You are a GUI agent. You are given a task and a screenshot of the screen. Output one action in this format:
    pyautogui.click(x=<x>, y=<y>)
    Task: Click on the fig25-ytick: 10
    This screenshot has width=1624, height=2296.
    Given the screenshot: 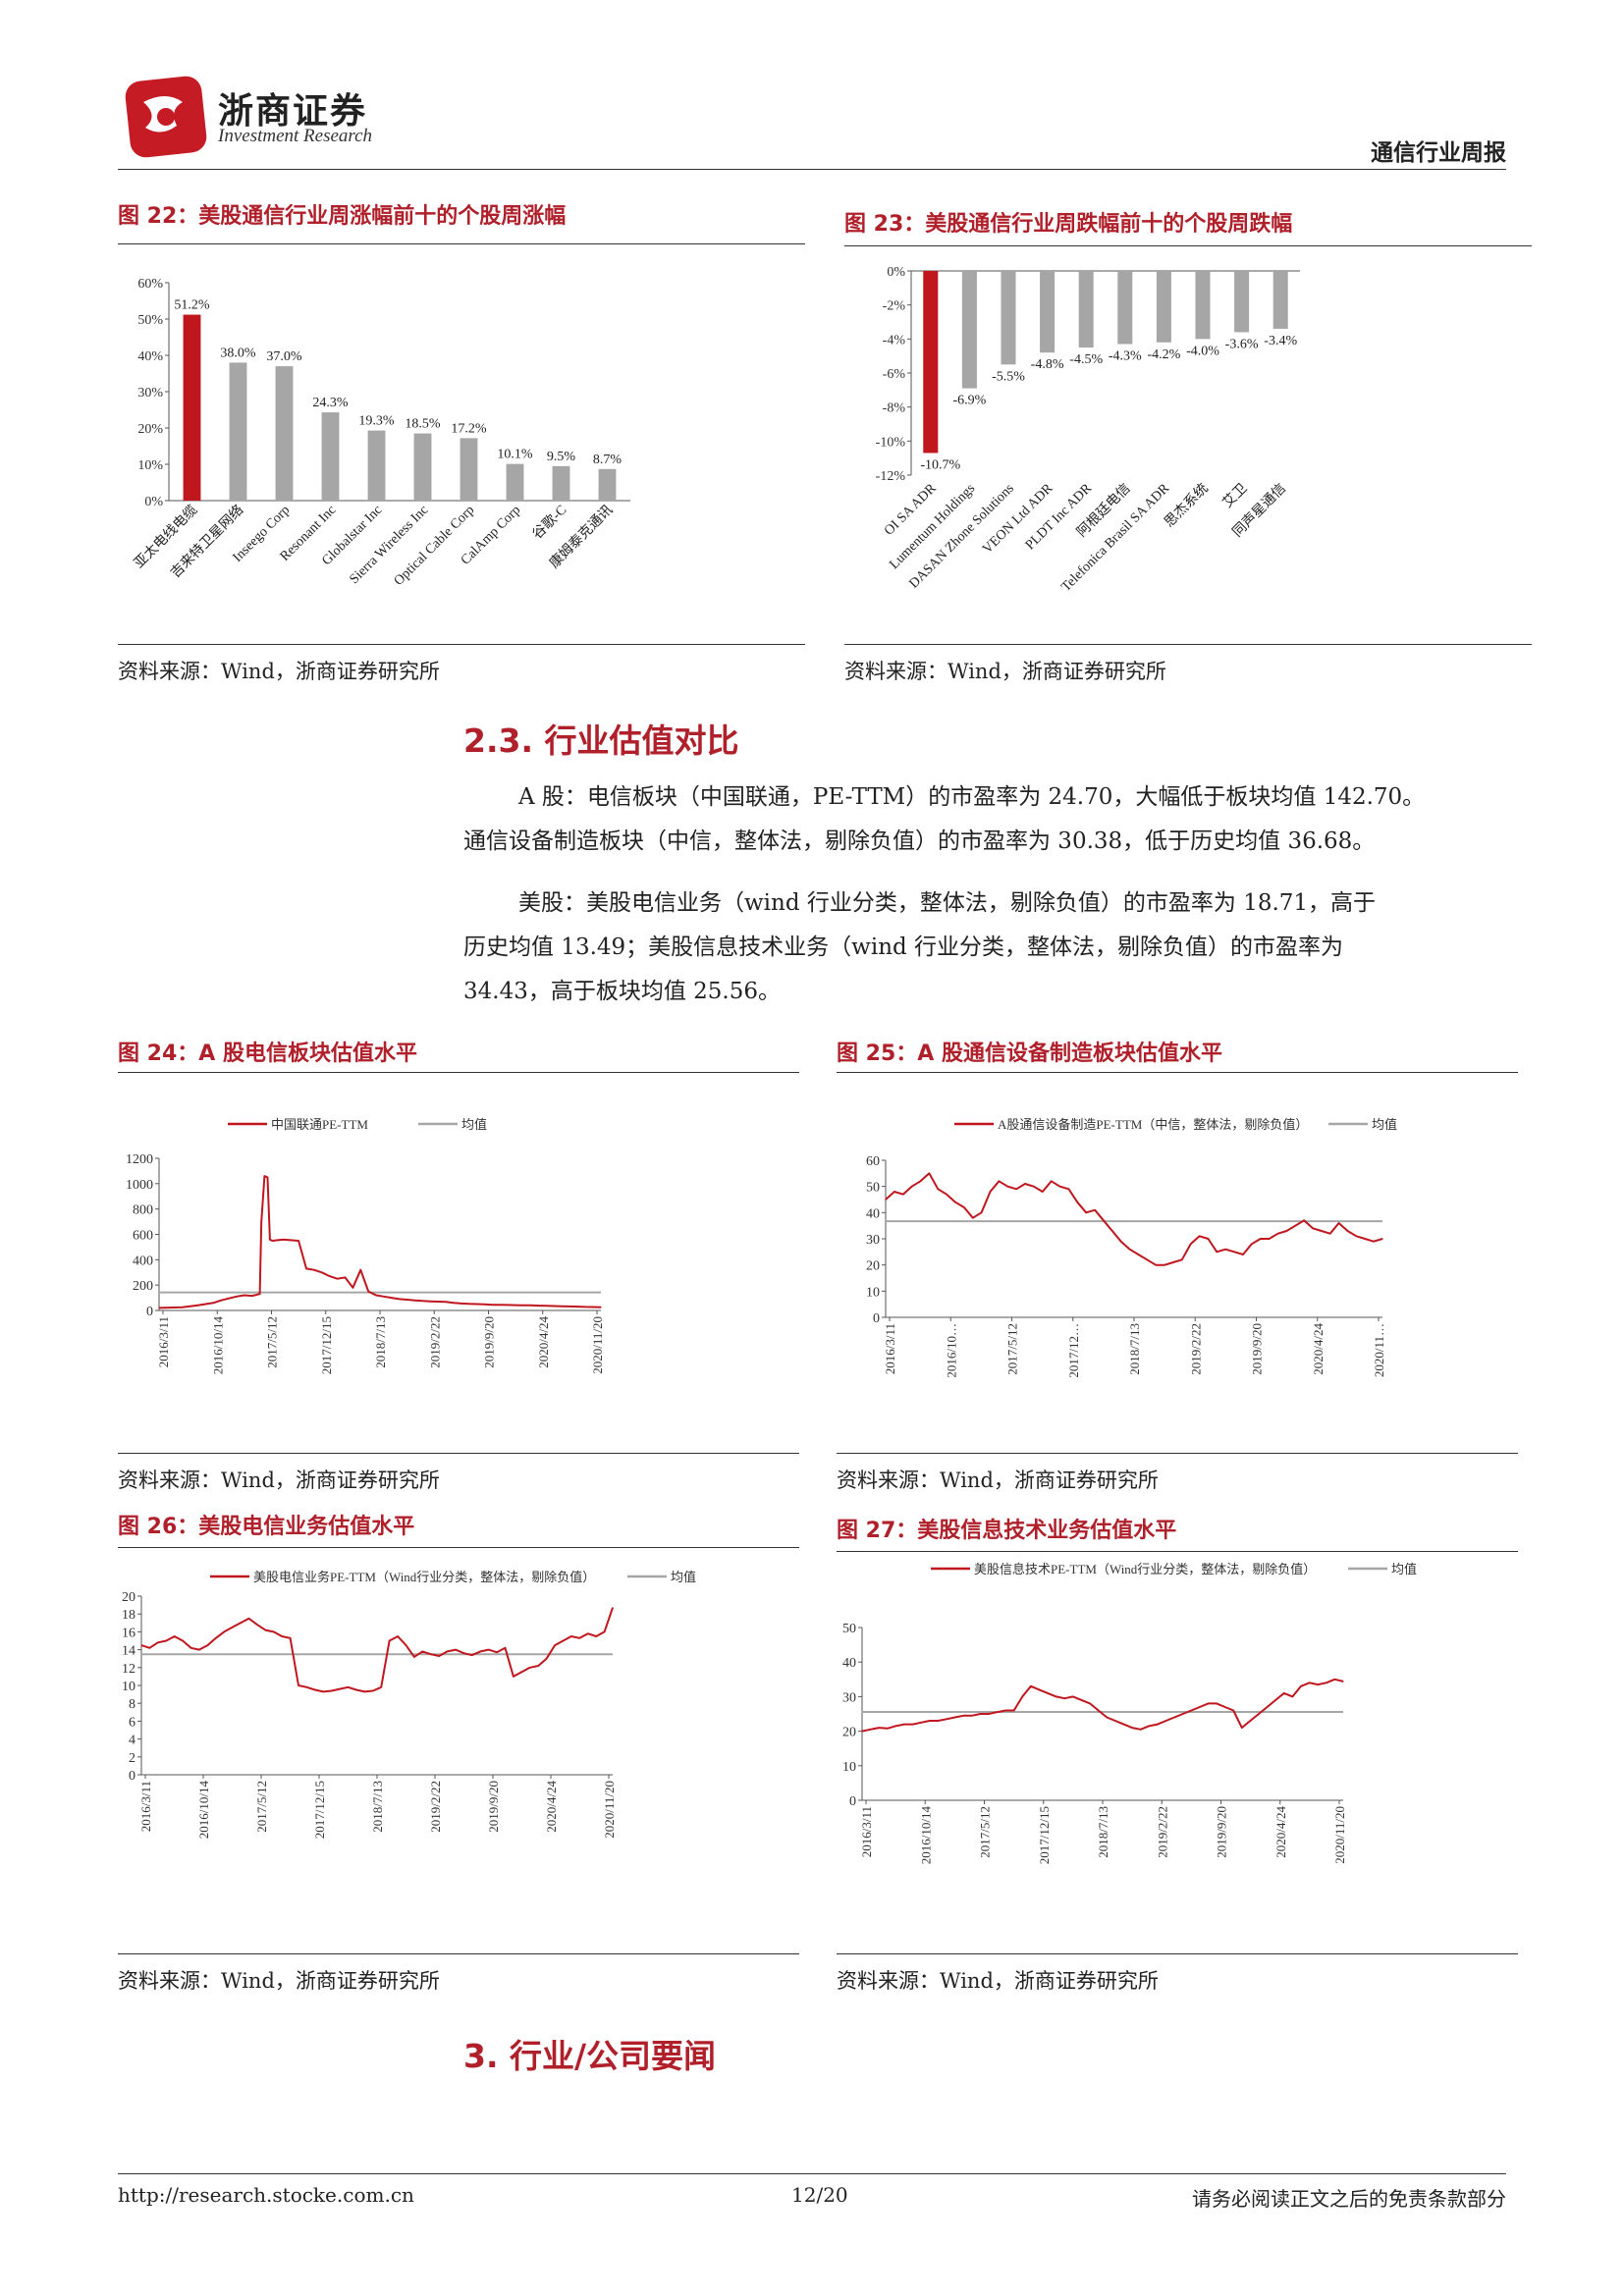 What is the action you would take?
    pyautogui.click(x=873, y=1293)
    